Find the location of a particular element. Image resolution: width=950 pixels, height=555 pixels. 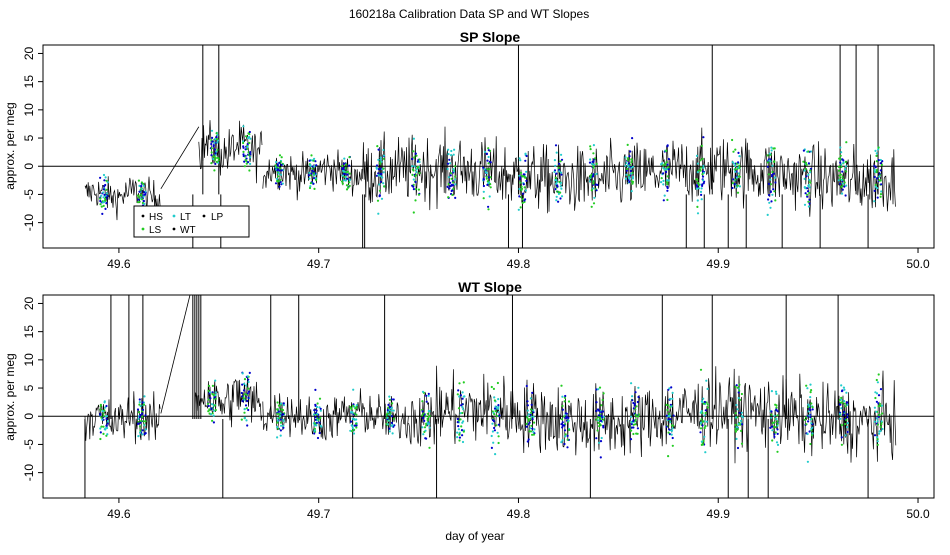

y-axis: -10 -5 0 5 10 15 20 is located at coordinates (32, 388).